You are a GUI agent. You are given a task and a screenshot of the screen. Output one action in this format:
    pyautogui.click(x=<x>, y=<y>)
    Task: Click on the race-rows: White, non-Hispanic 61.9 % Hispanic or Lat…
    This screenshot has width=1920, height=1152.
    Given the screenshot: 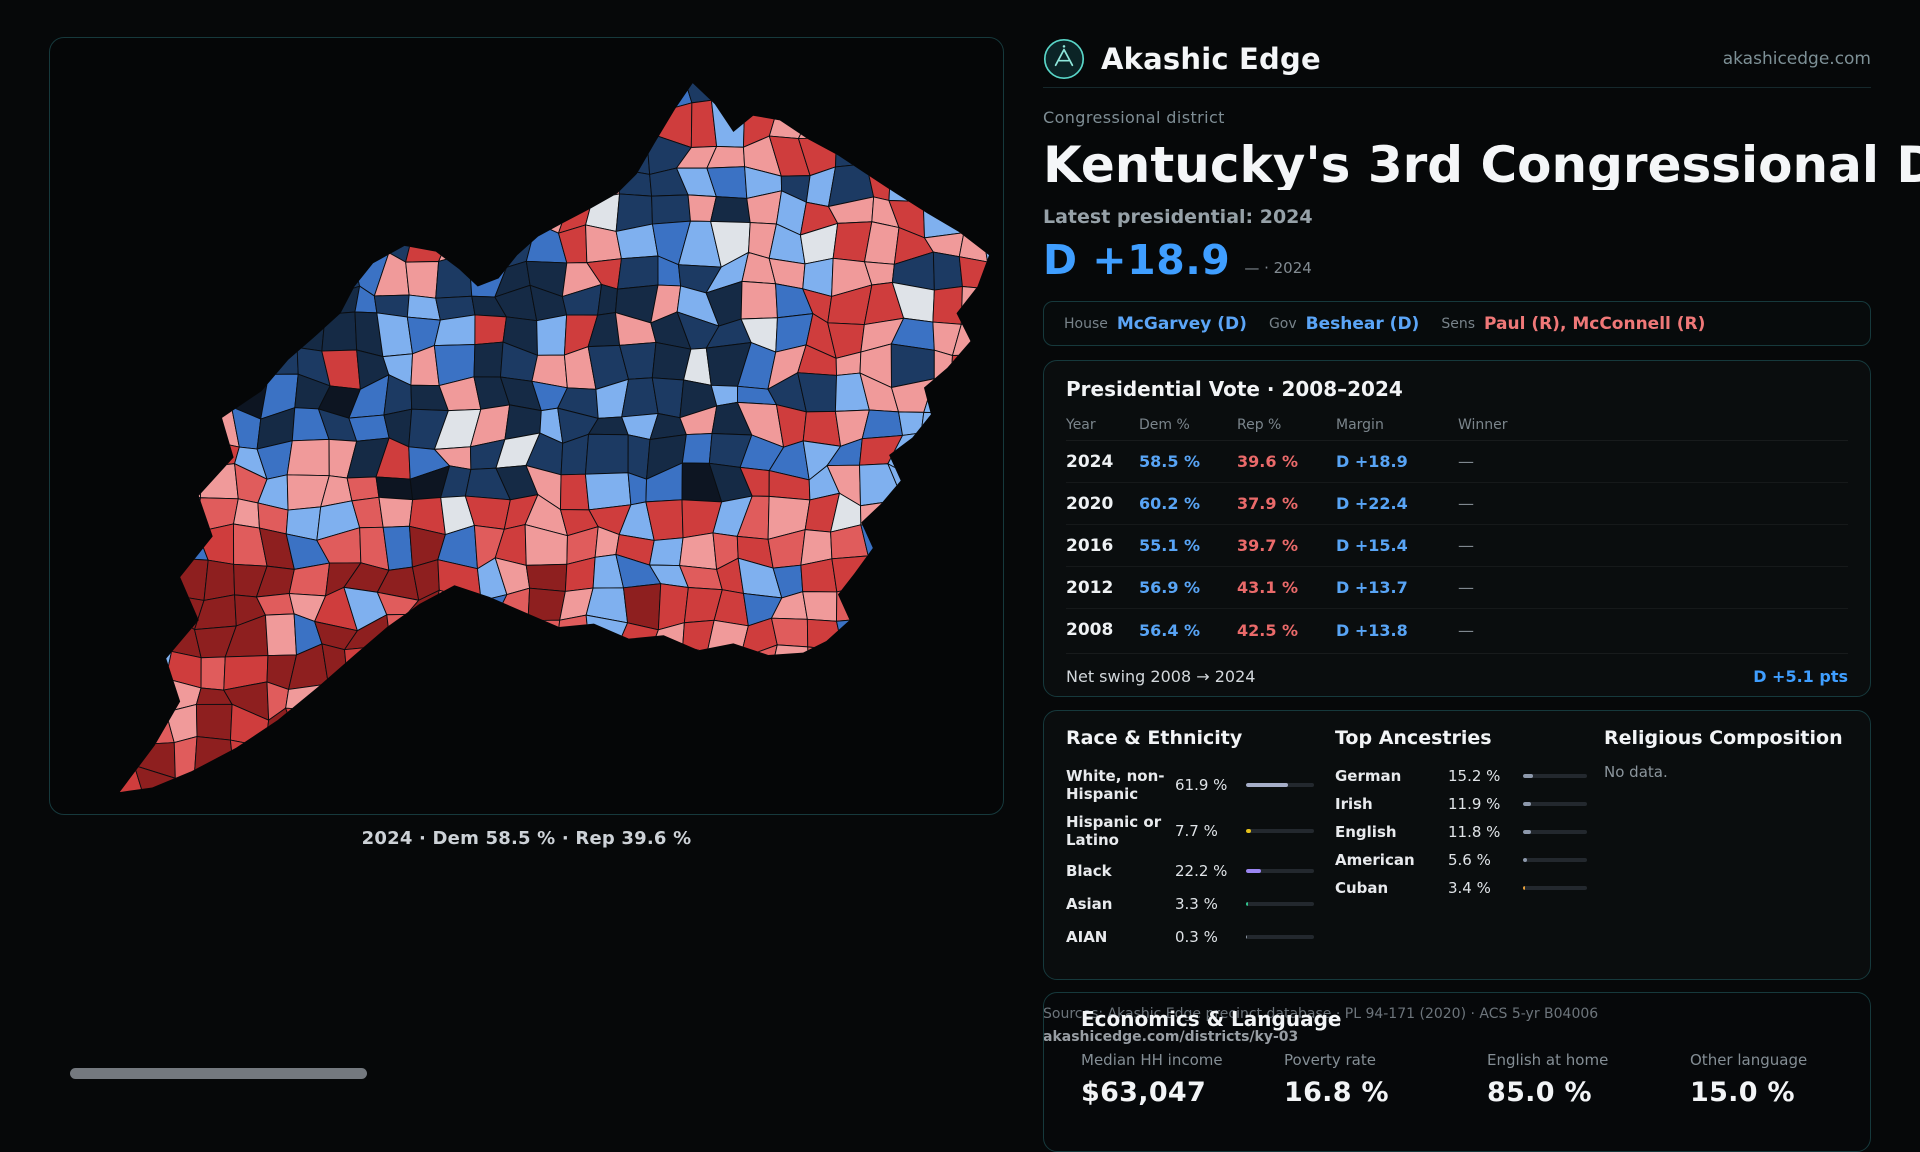 What is the action you would take?
    pyautogui.click(x=1191, y=857)
    